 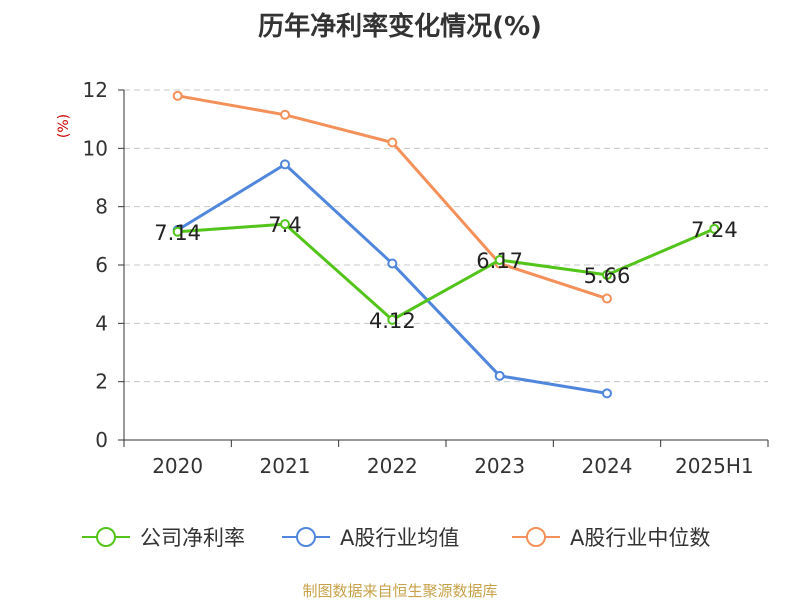 What do you see at coordinates (400, 27) in the screenshot?
I see `chart-title: 历年净利率变化情况(%)` at bounding box center [400, 27].